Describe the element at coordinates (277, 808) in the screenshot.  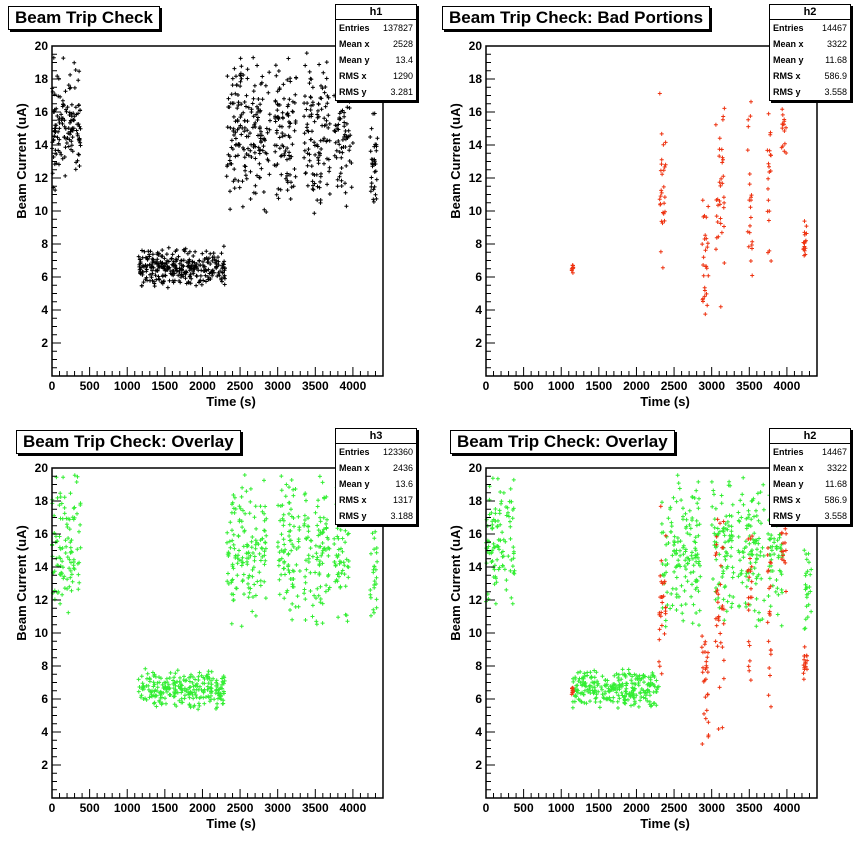
I see `x-tick-label: 3000` at that location.